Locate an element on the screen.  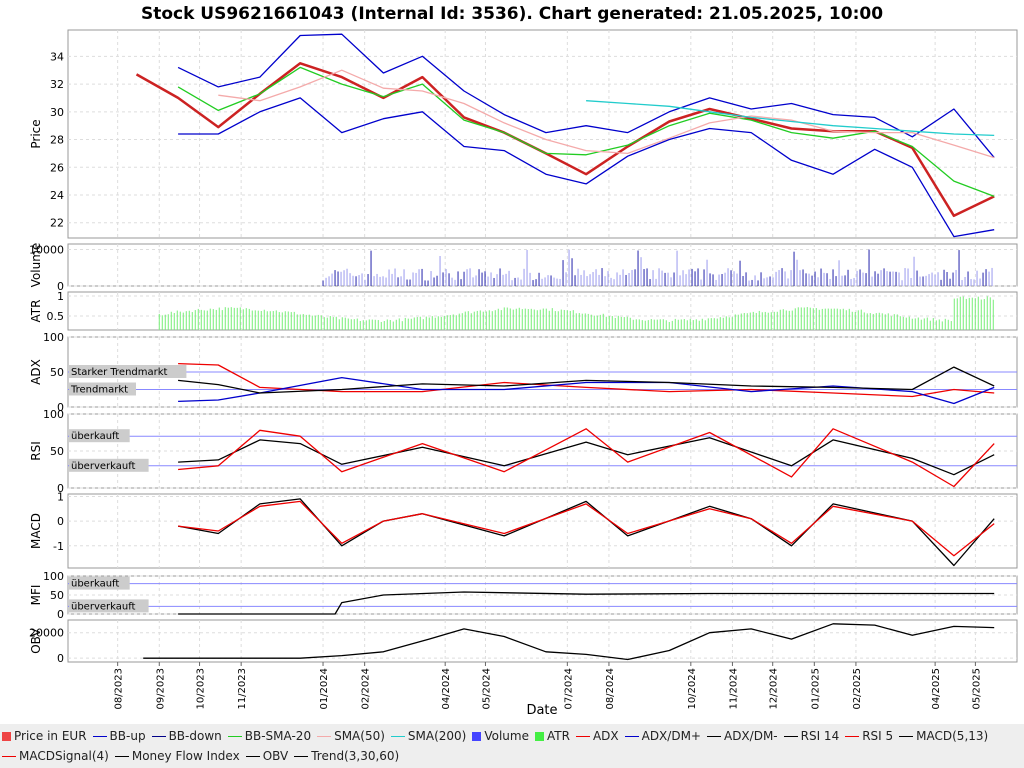
panel-adx: 0 50 100 ADX Starker Trendmarkt Trendmarkt is located at coordinates (523, 372).